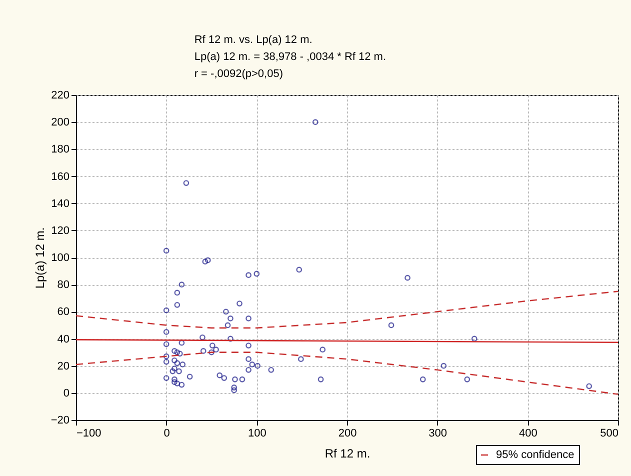  Describe the element at coordinates (253, 40) in the screenshot. I see `chart-title: Rf 12 m. vs. Lp(a) 12 m.` at that location.